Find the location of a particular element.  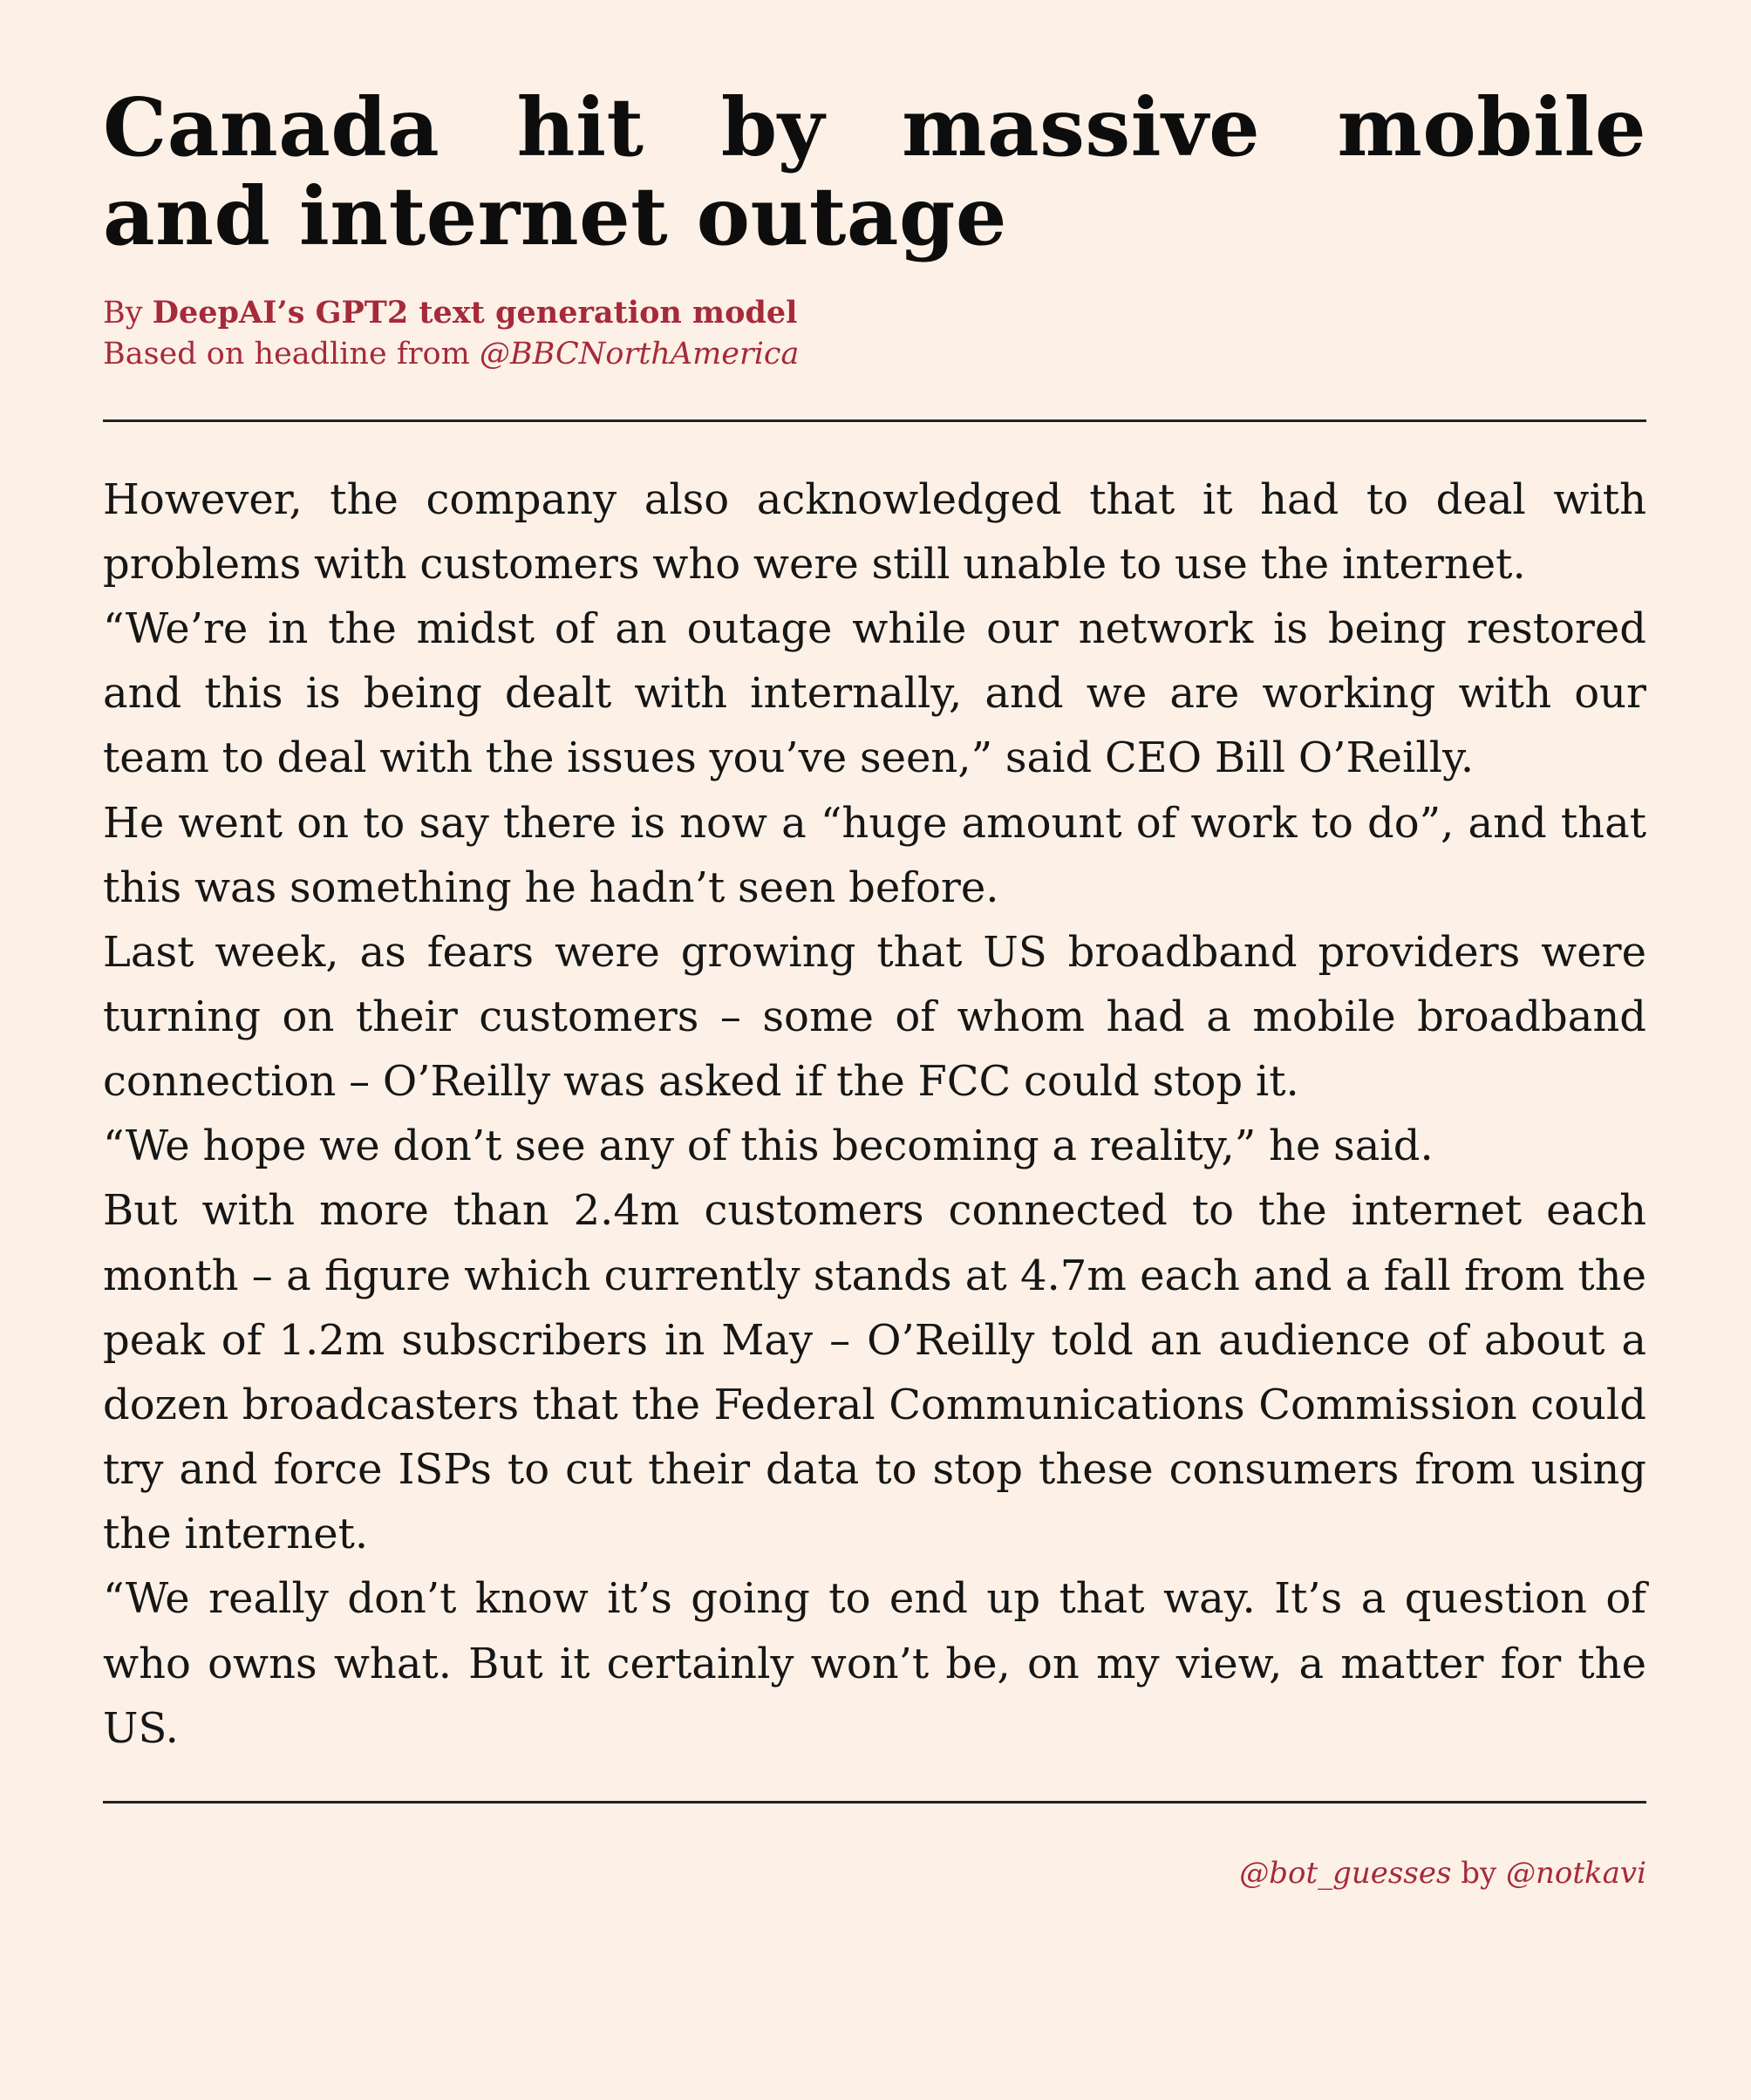

byline-source-prefix: Based on headline from is located at coordinates (291, 354).